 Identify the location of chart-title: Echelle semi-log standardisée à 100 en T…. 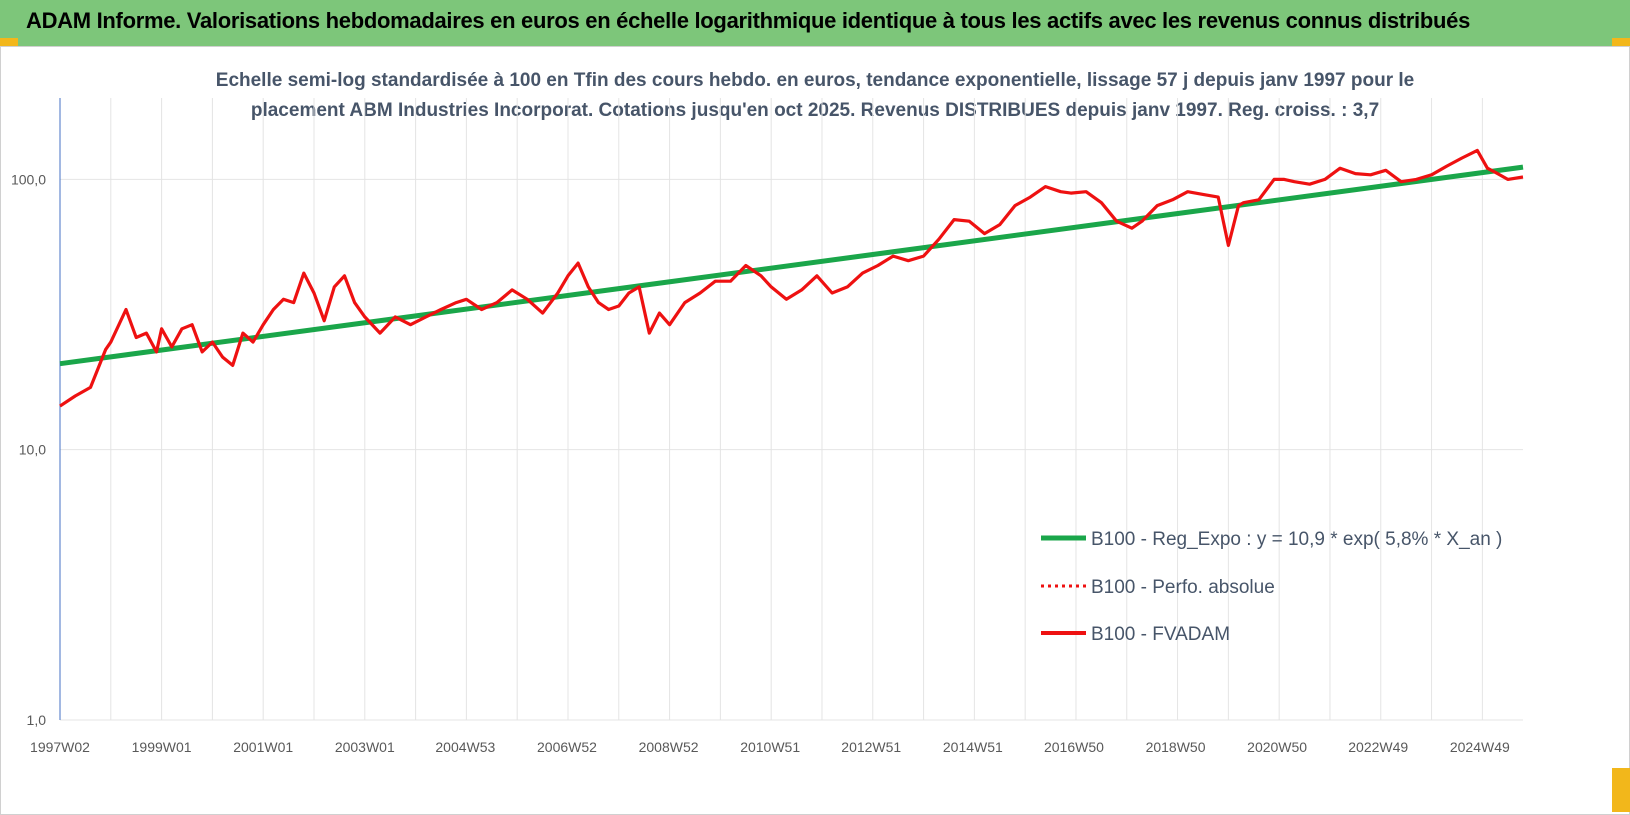
(815, 96).